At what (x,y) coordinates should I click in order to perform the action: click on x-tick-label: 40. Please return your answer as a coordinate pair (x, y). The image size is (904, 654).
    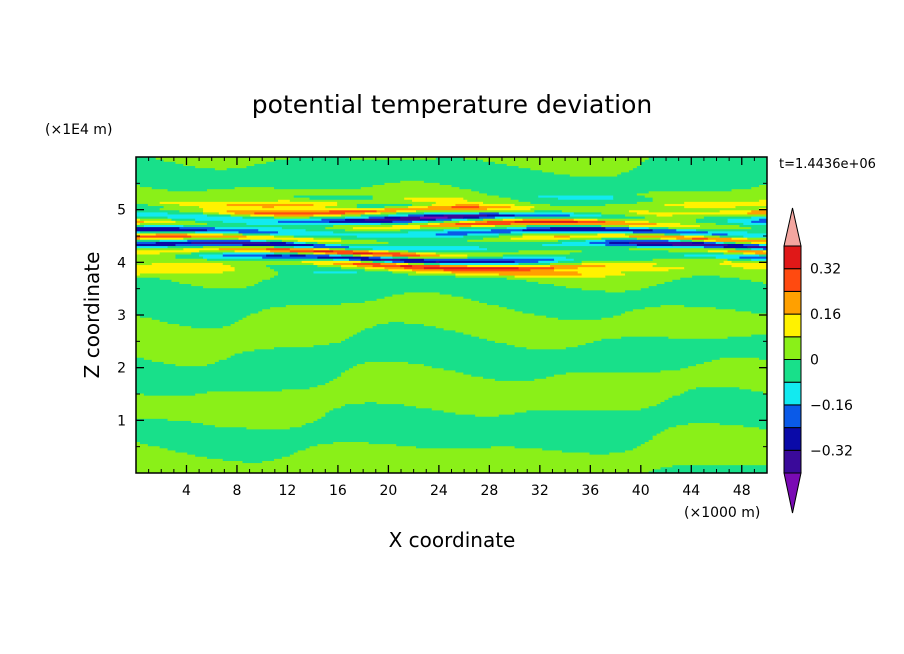
    Looking at the image, I should click on (641, 491).